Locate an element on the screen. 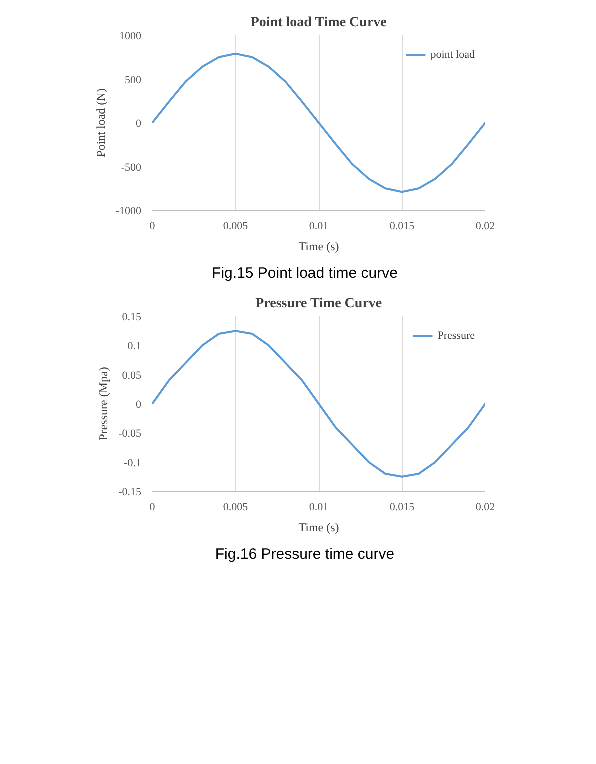  line-series is located at coordinates (319, 404).